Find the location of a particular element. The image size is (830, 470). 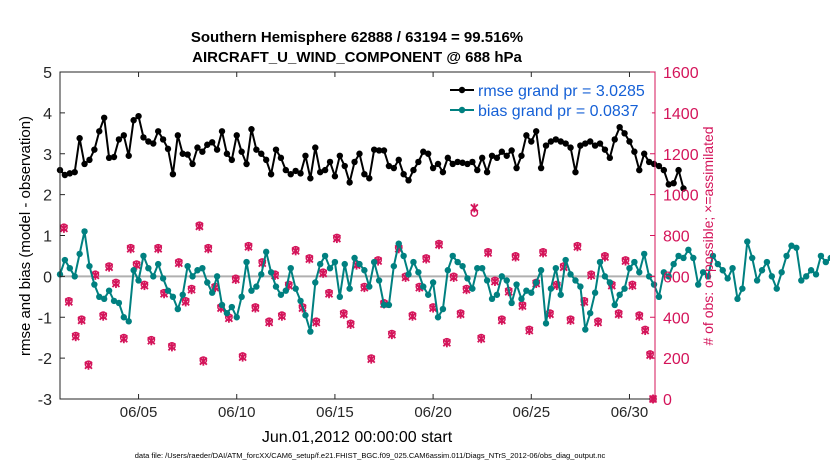

y-tick-label: -2 is located at coordinates (45, 359).